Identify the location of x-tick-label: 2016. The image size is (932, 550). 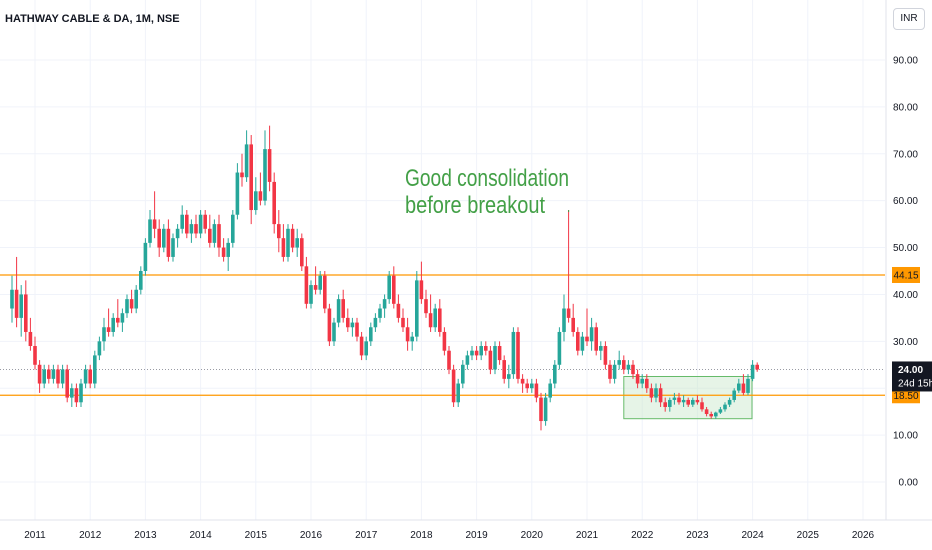
(311, 535).